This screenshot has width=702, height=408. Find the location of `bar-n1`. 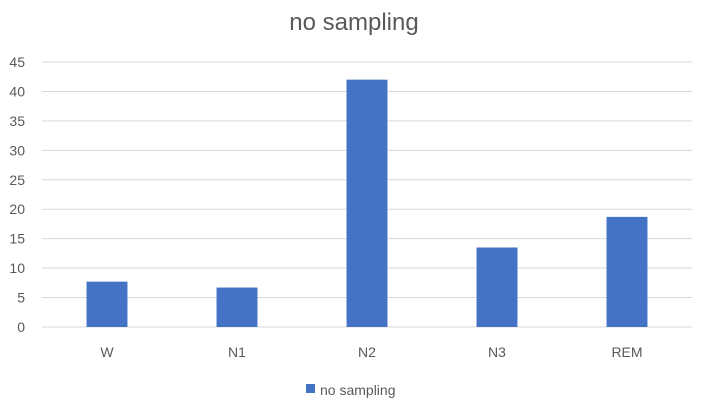

bar-n1 is located at coordinates (237, 307).